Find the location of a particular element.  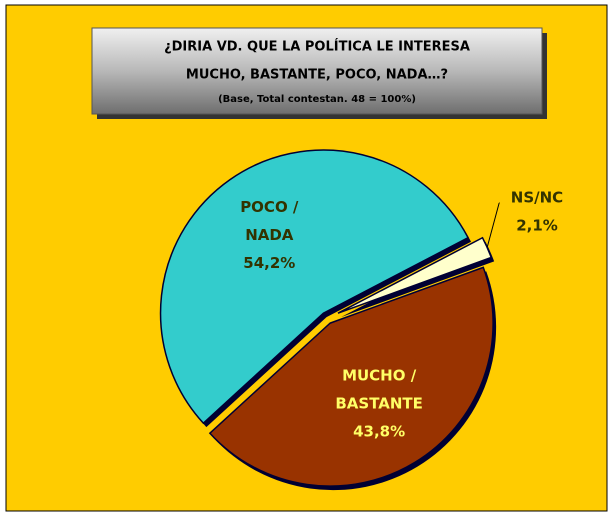

chart-title: MUCHO, BASTANTE, POCO, NADA…? is located at coordinates (317, 75).